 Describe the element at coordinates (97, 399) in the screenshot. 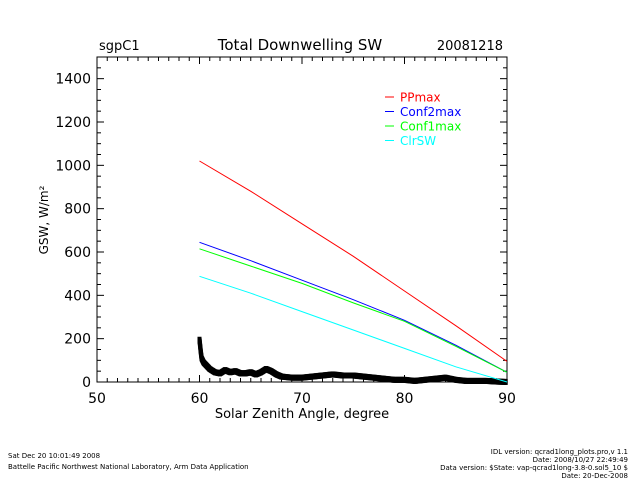

I see `x-tick-label: 50` at that location.